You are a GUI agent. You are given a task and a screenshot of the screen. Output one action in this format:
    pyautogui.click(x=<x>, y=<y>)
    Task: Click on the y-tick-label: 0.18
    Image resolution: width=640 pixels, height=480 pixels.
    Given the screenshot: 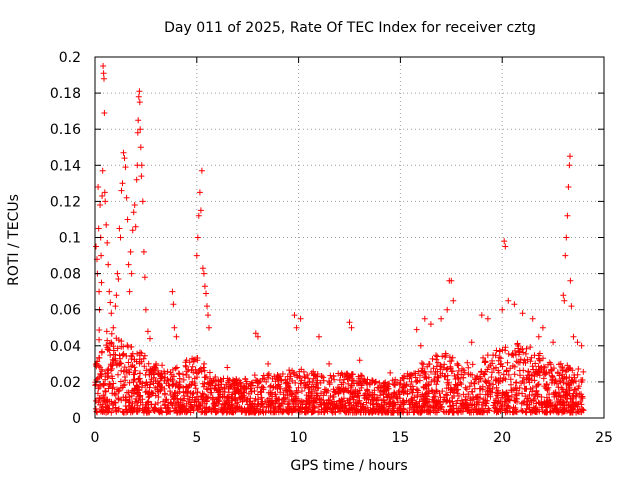 What is the action you would take?
    pyautogui.click(x=65, y=94)
    